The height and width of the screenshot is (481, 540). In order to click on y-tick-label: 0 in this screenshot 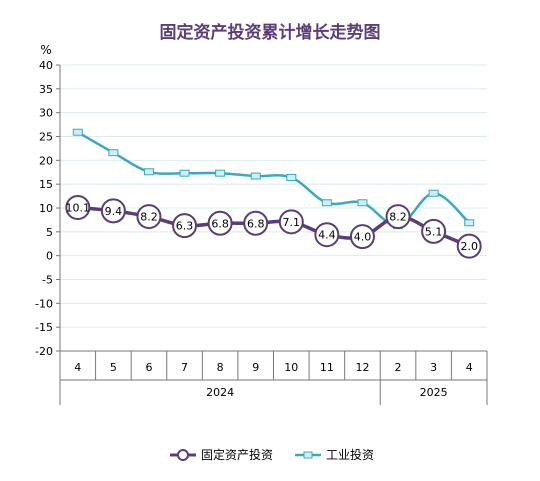, I will do `click(49, 256)`.